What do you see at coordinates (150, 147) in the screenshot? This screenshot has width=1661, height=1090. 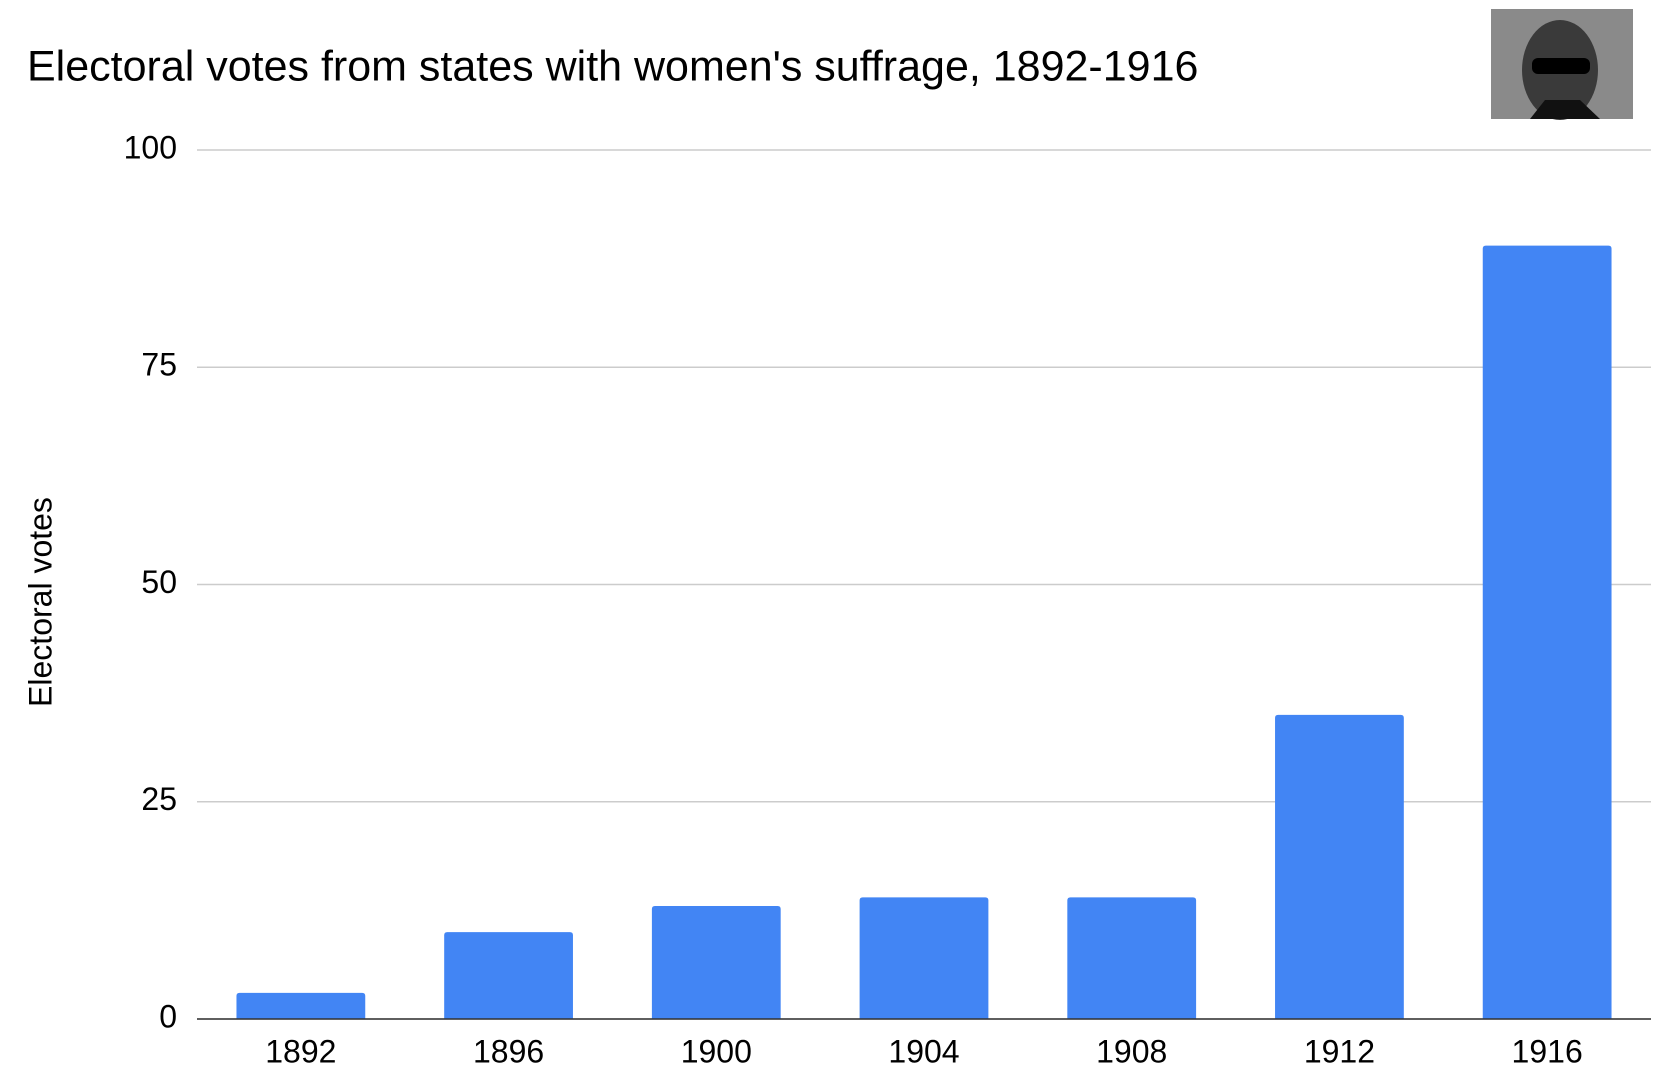 I see `y-tick-label: 100` at bounding box center [150, 147].